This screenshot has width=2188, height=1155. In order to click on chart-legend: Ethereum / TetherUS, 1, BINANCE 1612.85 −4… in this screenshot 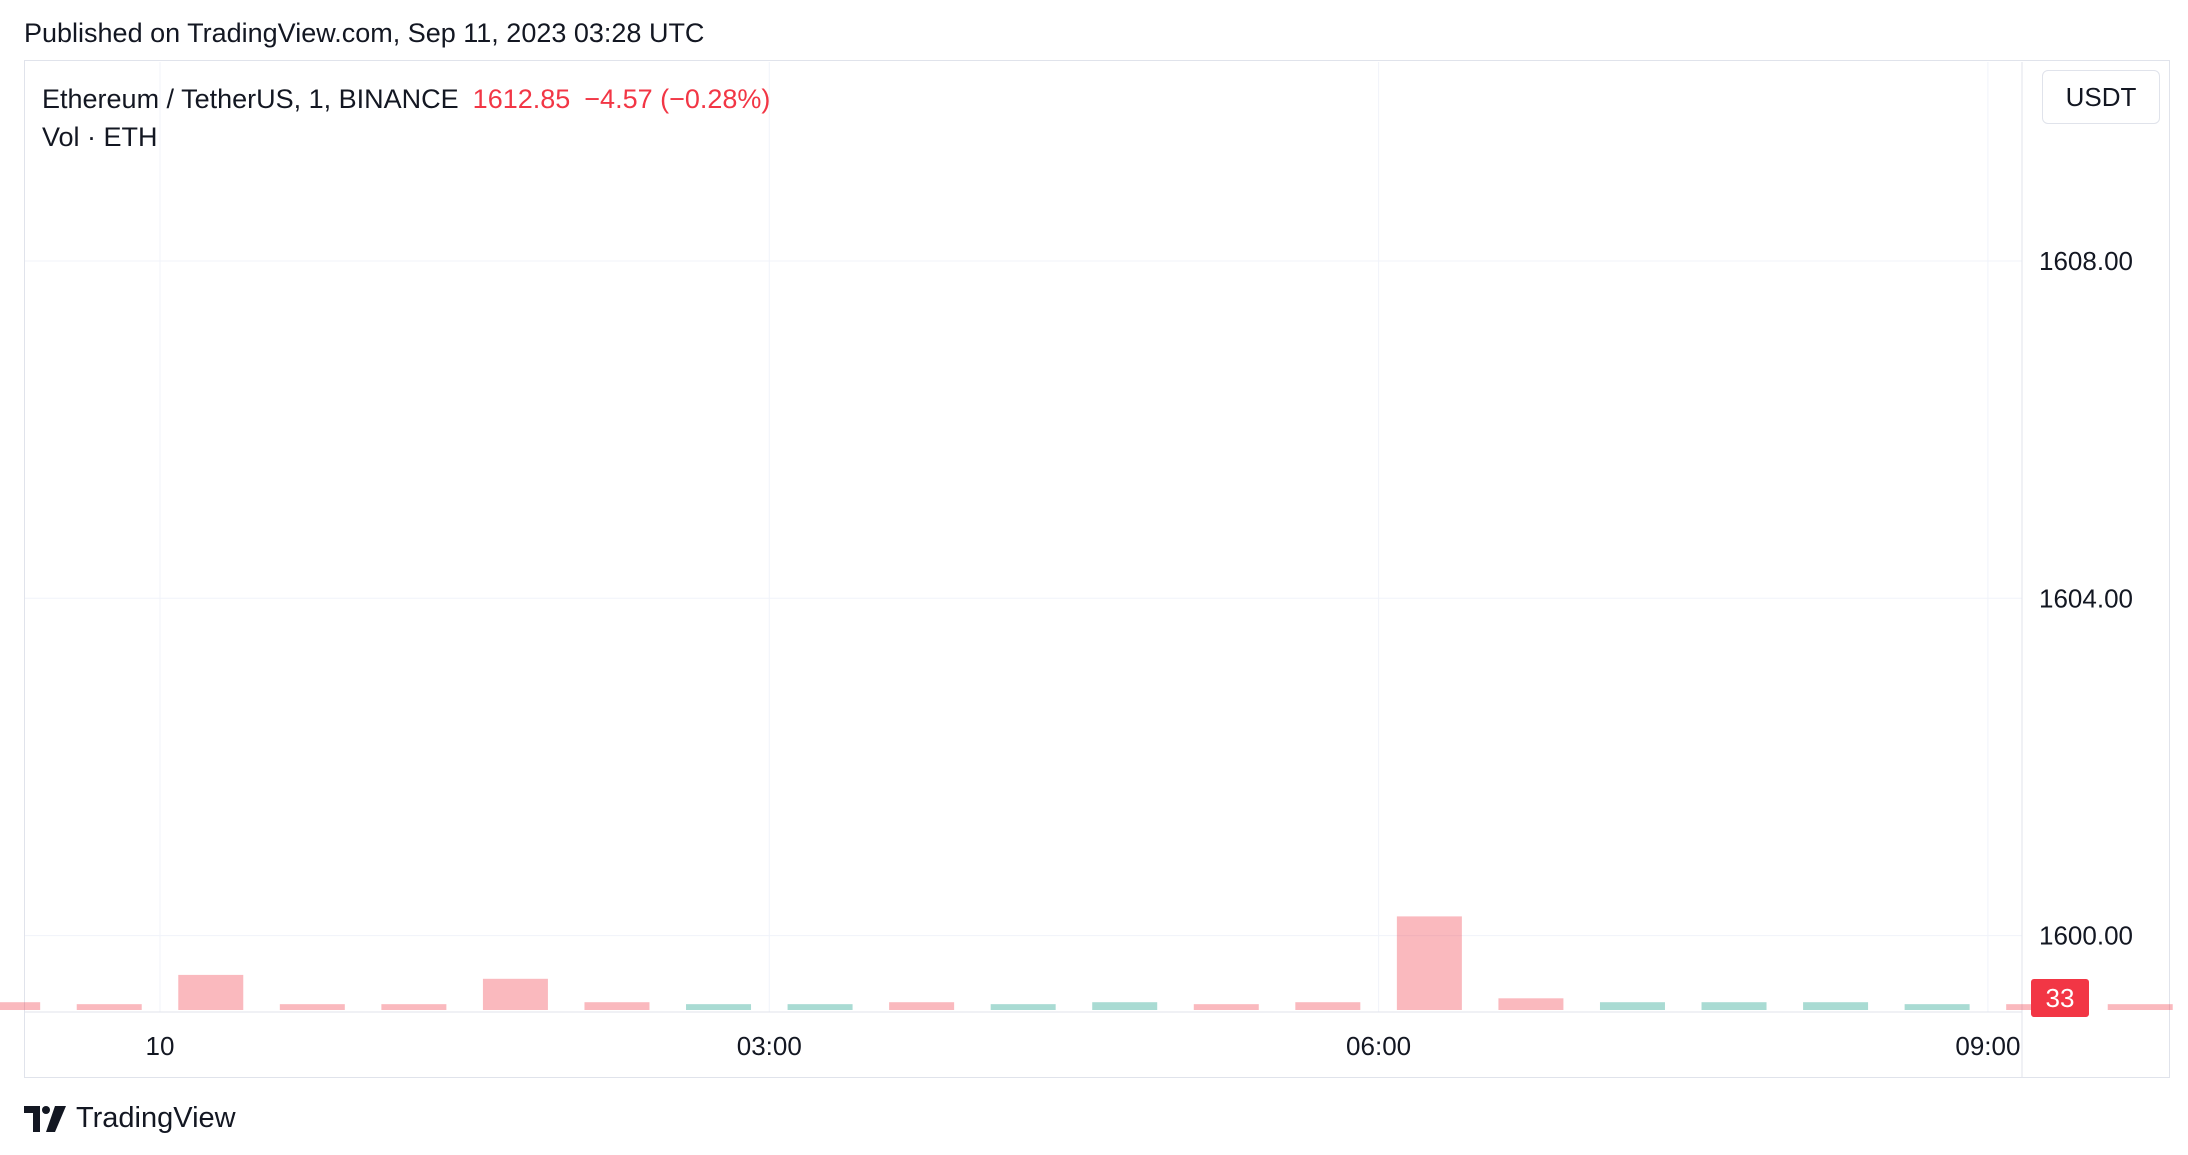, I will do `click(409, 118)`.